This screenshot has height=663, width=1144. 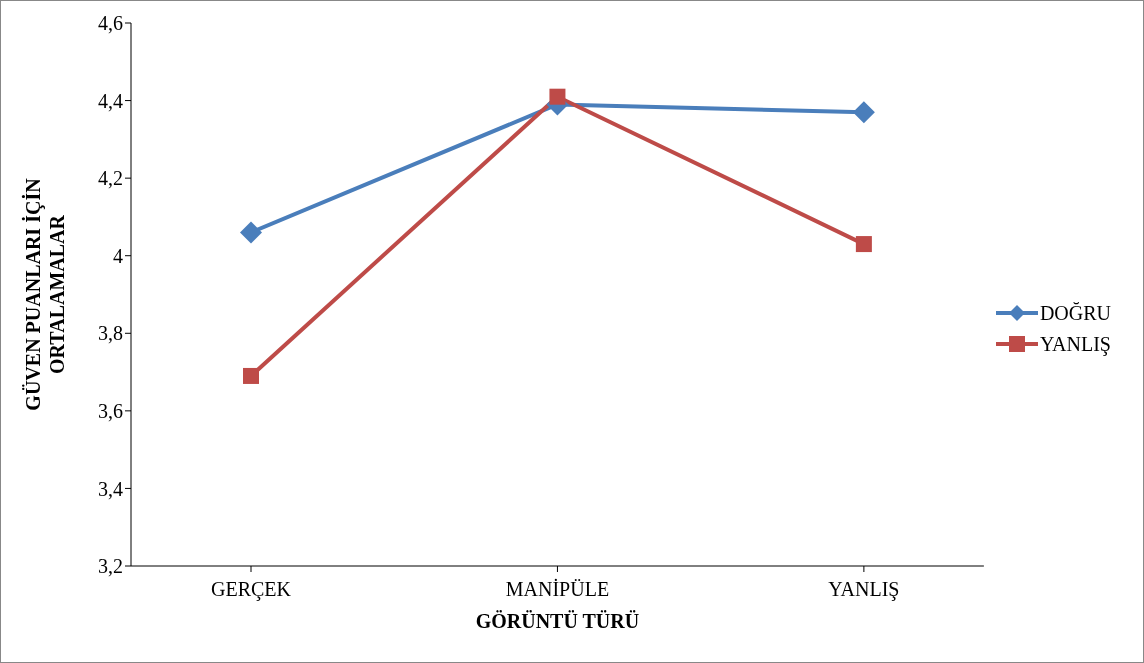 I want to click on y-tick-label: 4,4, so click(x=110, y=100).